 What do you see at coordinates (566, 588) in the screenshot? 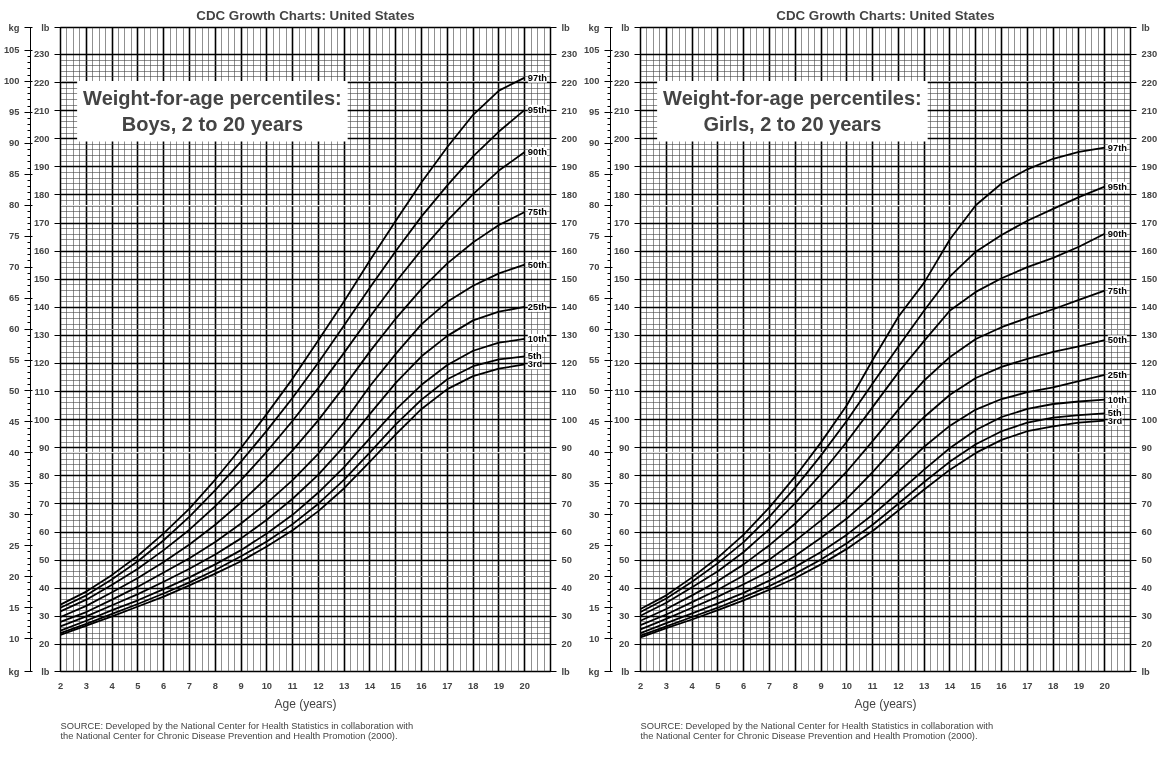
I see `y3-tick-label: 40` at bounding box center [566, 588].